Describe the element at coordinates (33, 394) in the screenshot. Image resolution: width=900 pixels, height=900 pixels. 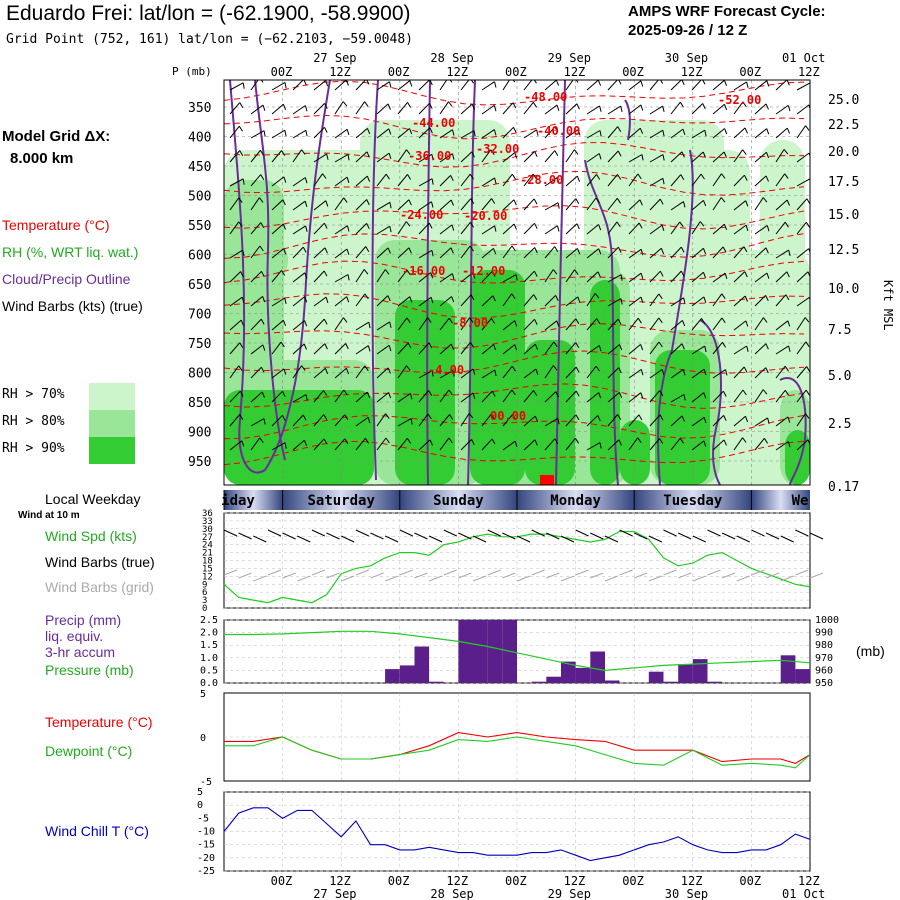
I see `legend-rh70: RH > 70%` at that location.